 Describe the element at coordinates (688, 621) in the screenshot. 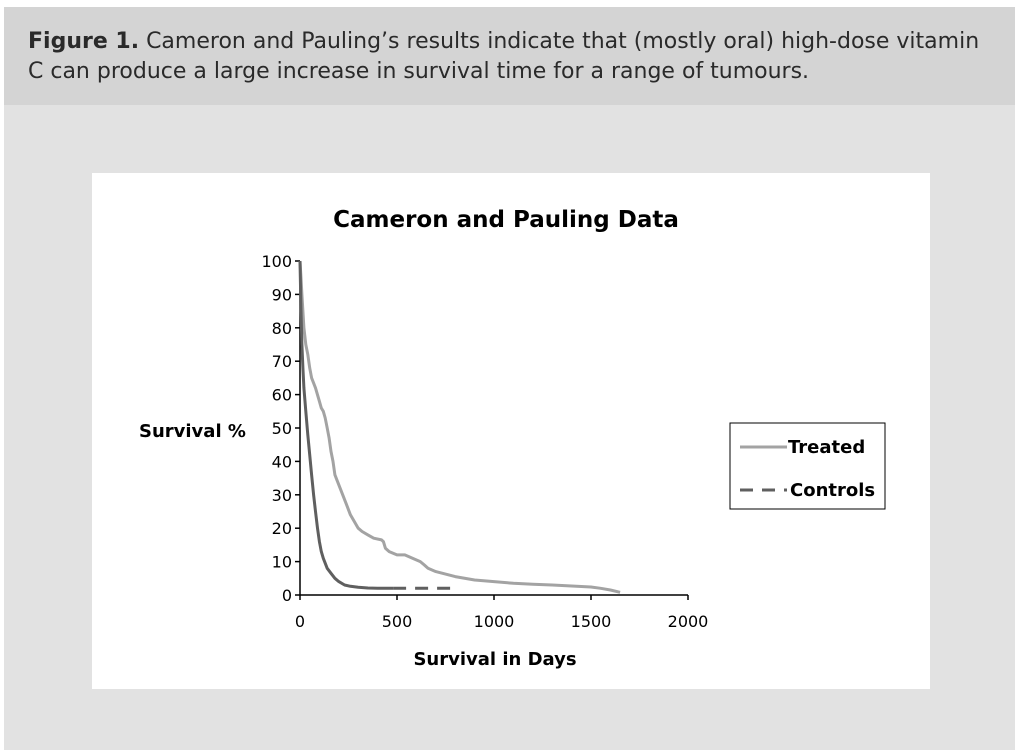

I see `x-tick-label: 2000` at that location.